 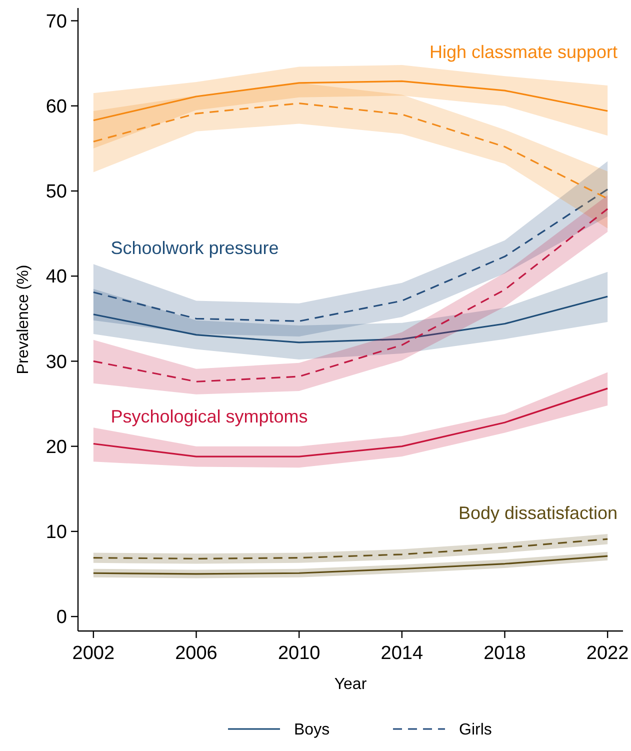 What do you see at coordinates (56, 277) in the screenshot?
I see `y-tick-label: 40` at bounding box center [56, 277].